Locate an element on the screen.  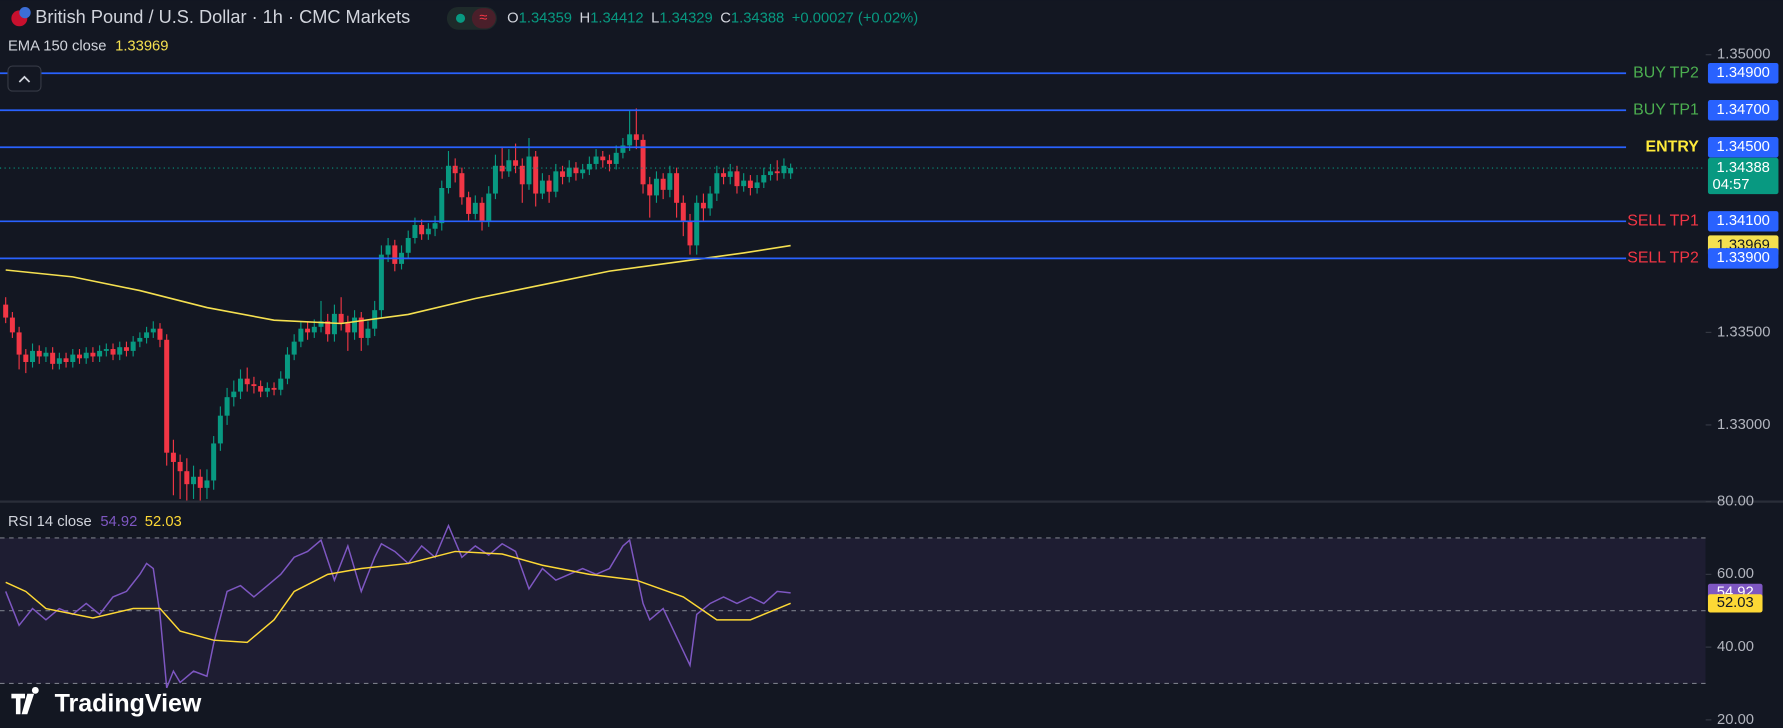
y-tick-label: 60.00 is located at coordinates (1735, 574).